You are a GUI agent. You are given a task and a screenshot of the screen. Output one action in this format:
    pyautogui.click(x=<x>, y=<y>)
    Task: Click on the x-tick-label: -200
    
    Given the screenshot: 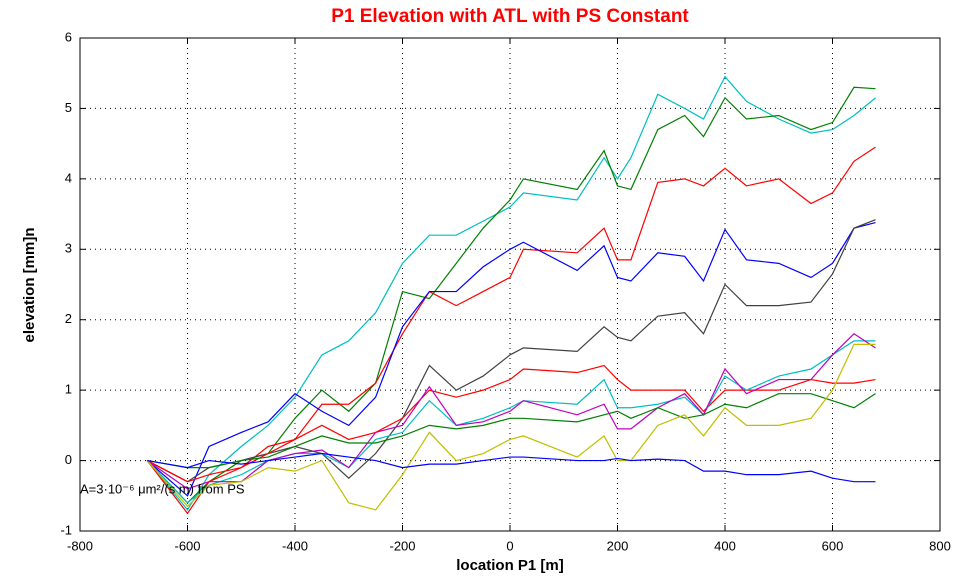 What is the action you would take?
    pyautogui.click(x=402, y=545)
    